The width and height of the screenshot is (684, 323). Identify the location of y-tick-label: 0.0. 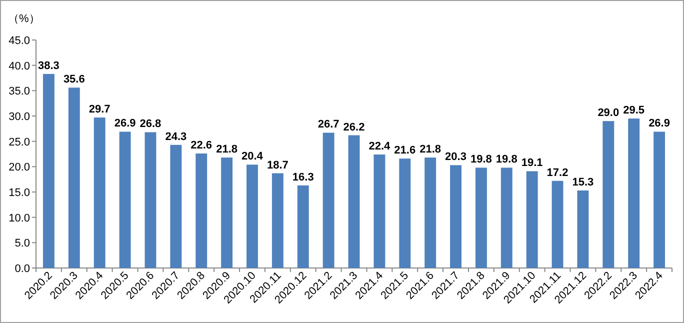
(22, 269).